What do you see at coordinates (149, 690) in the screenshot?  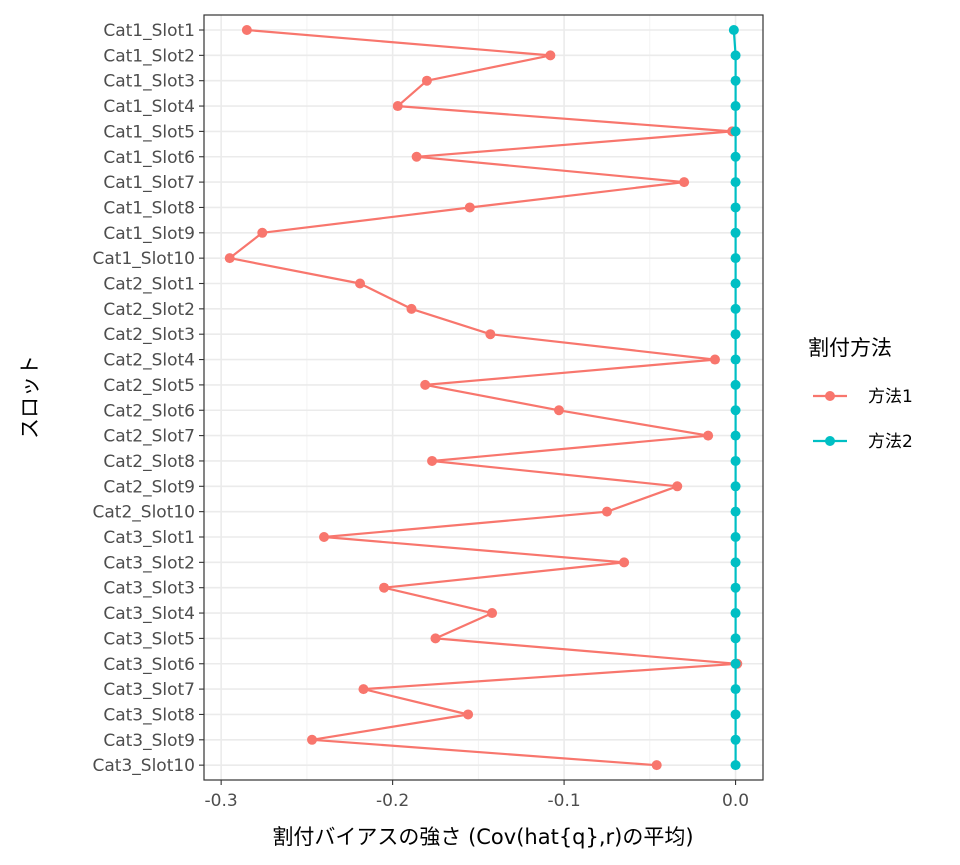 I see `y-tick-label: Cat3_Slot7` at bounding box center [149, 690].